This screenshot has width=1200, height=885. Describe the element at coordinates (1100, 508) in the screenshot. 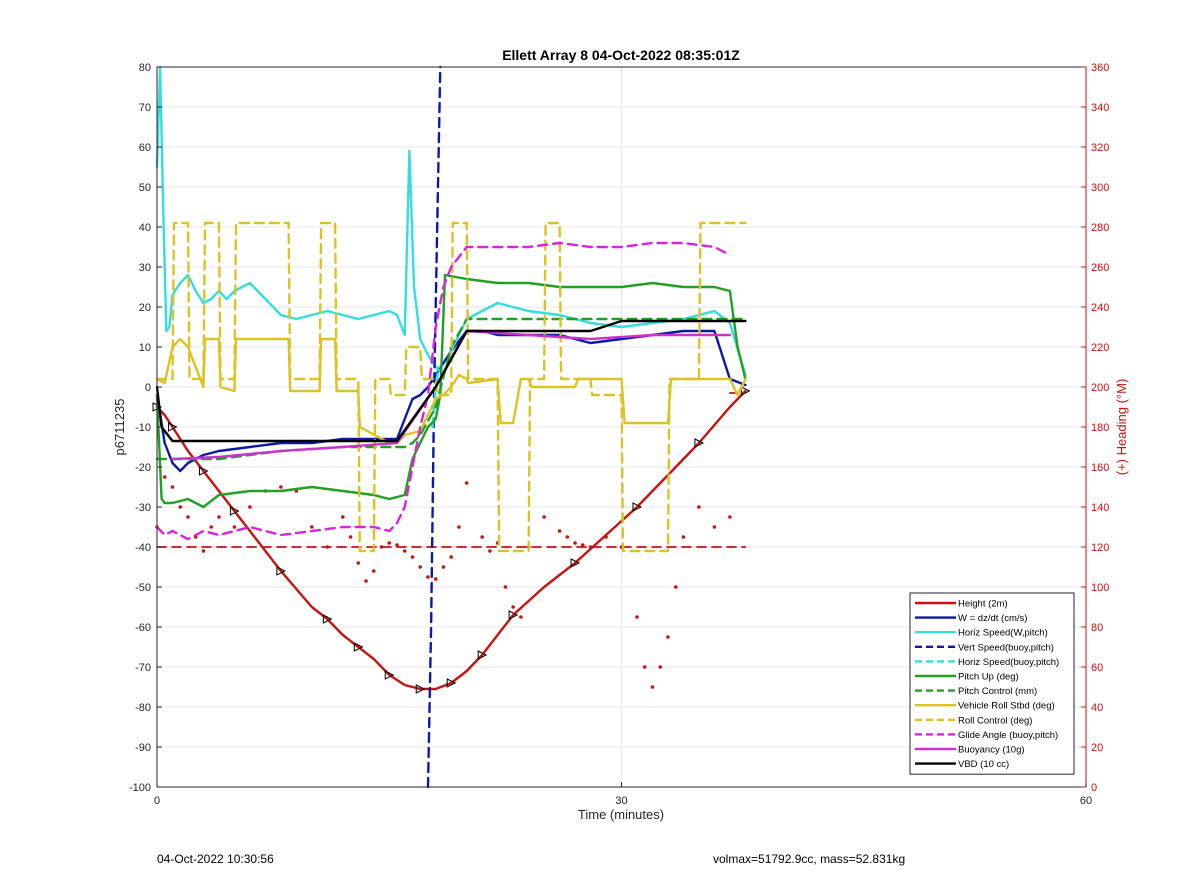

I see `y2-tick-label: 140` at that location.